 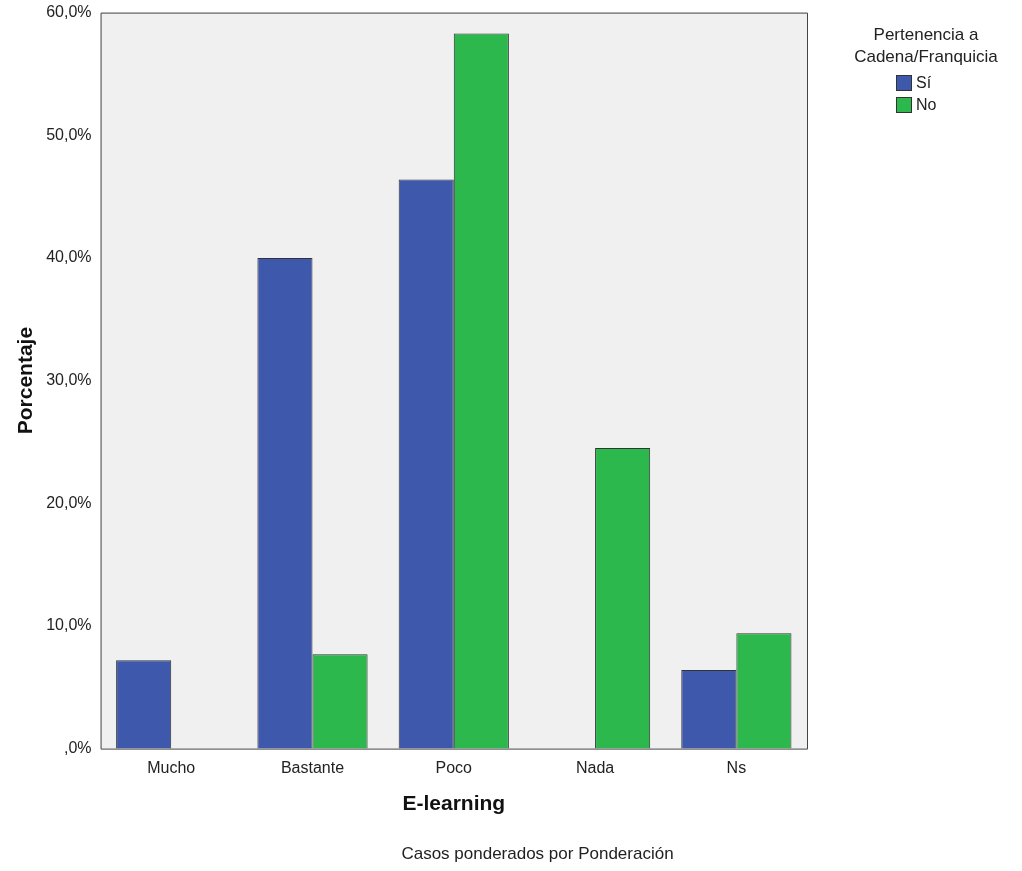 What do you see at coordinates (69, 257) in the screenshot?
I see `y-tick-label: 40,0%` at bounding box center [69, 257].